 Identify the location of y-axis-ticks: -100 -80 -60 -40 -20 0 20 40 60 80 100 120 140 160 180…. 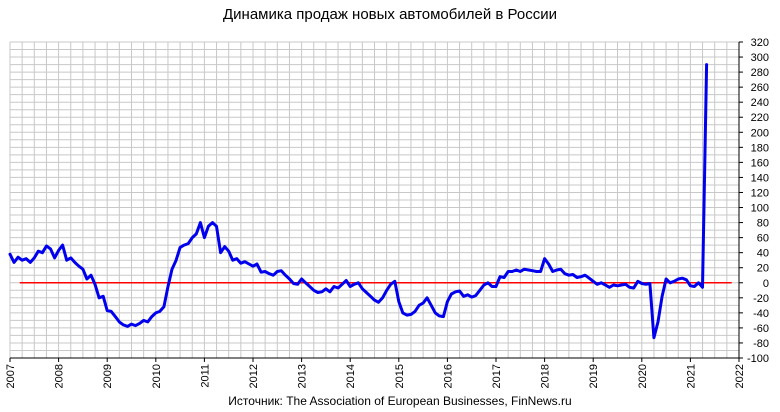
(754, 201).